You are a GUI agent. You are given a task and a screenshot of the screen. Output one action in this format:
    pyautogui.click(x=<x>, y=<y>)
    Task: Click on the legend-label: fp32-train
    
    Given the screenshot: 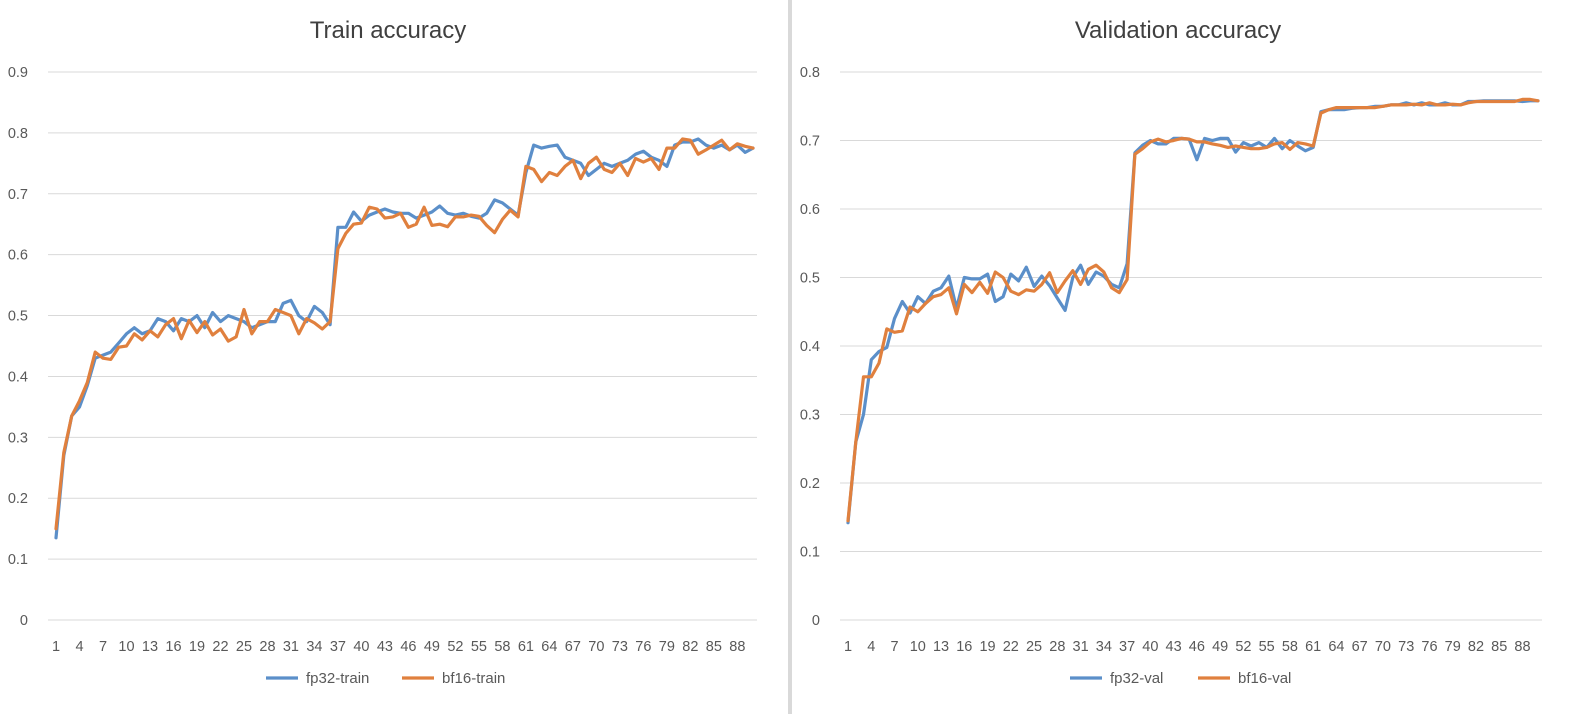 What is the action you would take?
    pyautogui.click(x=337, y=678)
    